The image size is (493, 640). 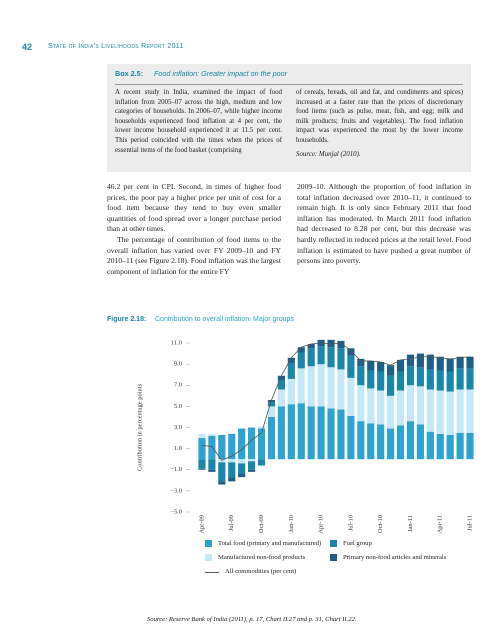 What do you see at coordinates (289, 84) in the screenshot?
I see `box-rule` at bounding box center [289, 84].